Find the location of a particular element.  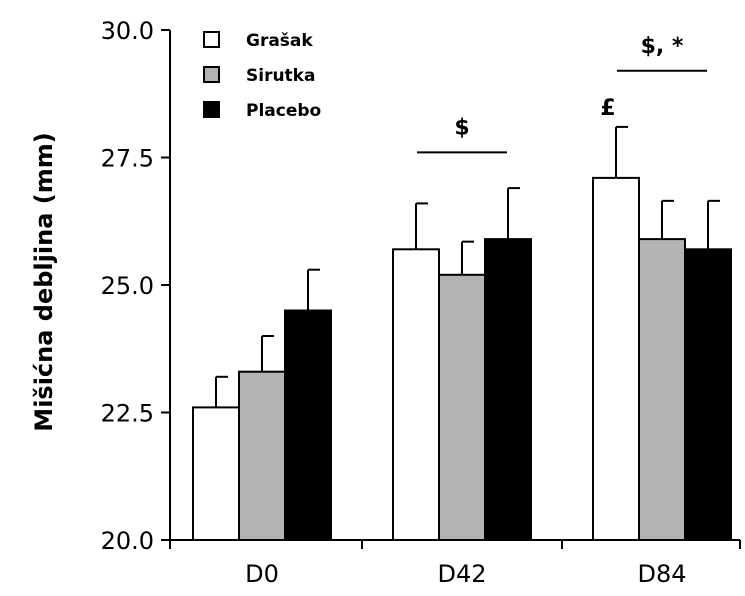

significance-label: $ is located at coordinates (461, 127).